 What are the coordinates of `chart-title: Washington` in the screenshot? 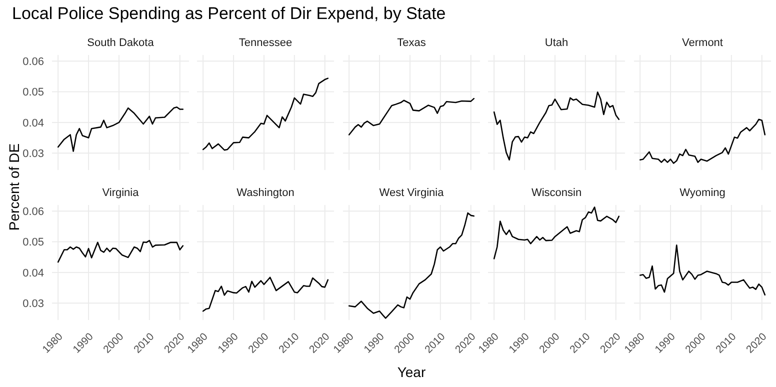 It's located at (266, 193).